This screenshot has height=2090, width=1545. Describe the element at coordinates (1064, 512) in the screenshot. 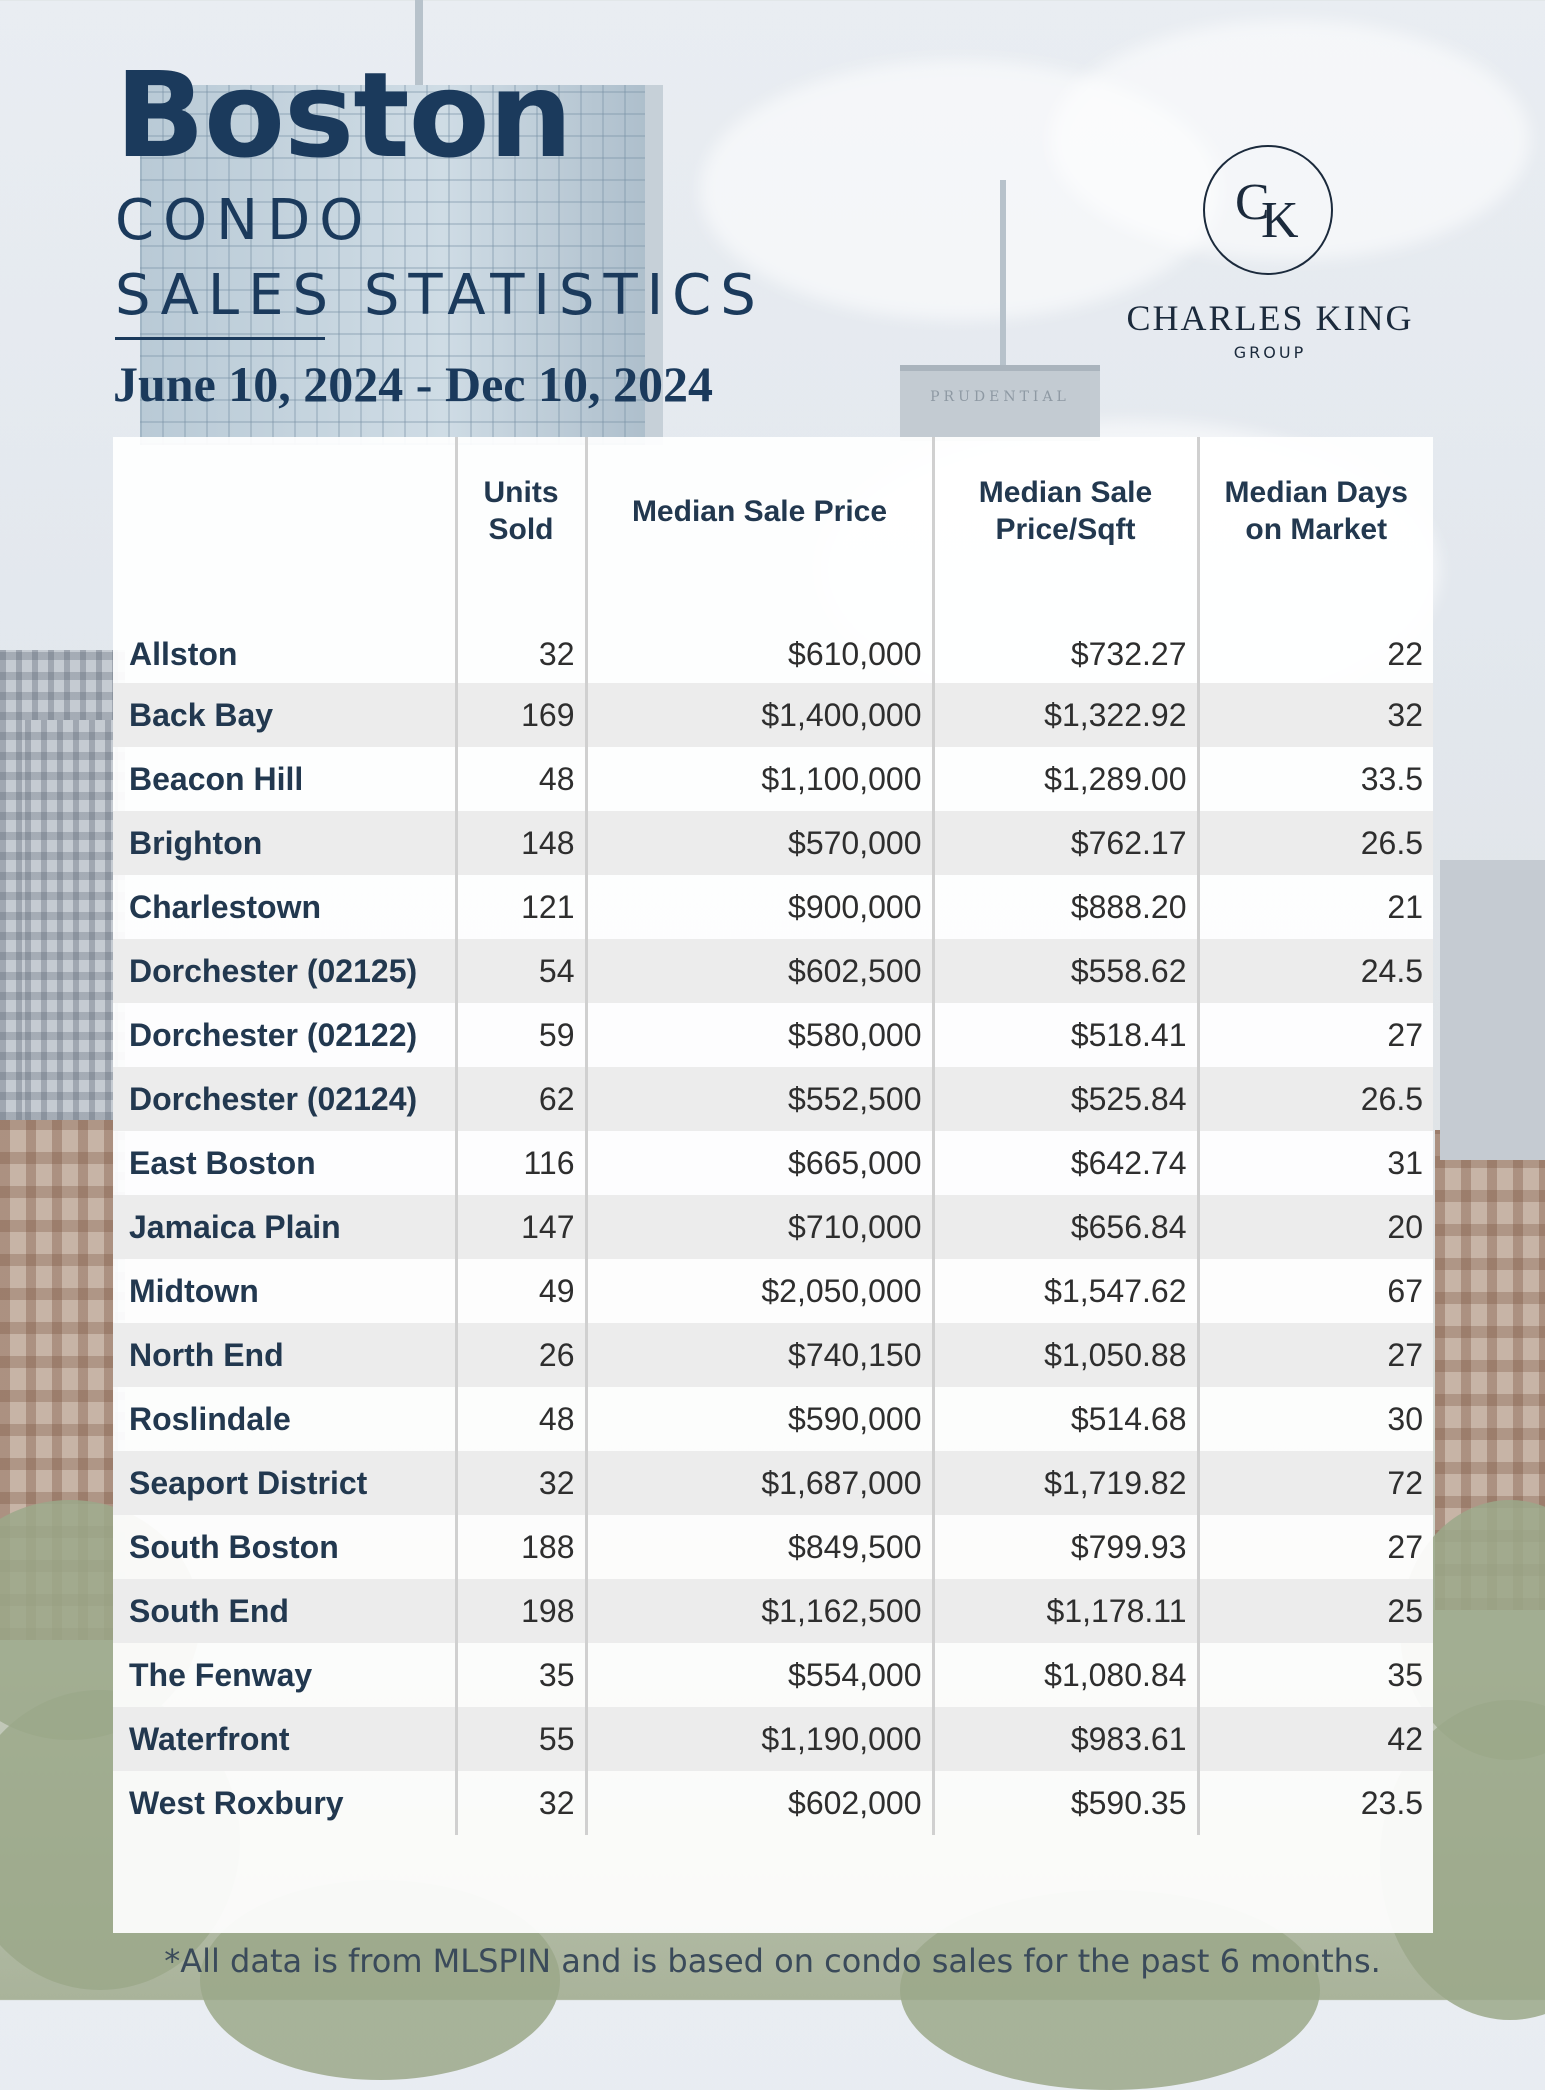

I see `column-header-median-price-sqft: Median Sale Price/Sqft` at that location.